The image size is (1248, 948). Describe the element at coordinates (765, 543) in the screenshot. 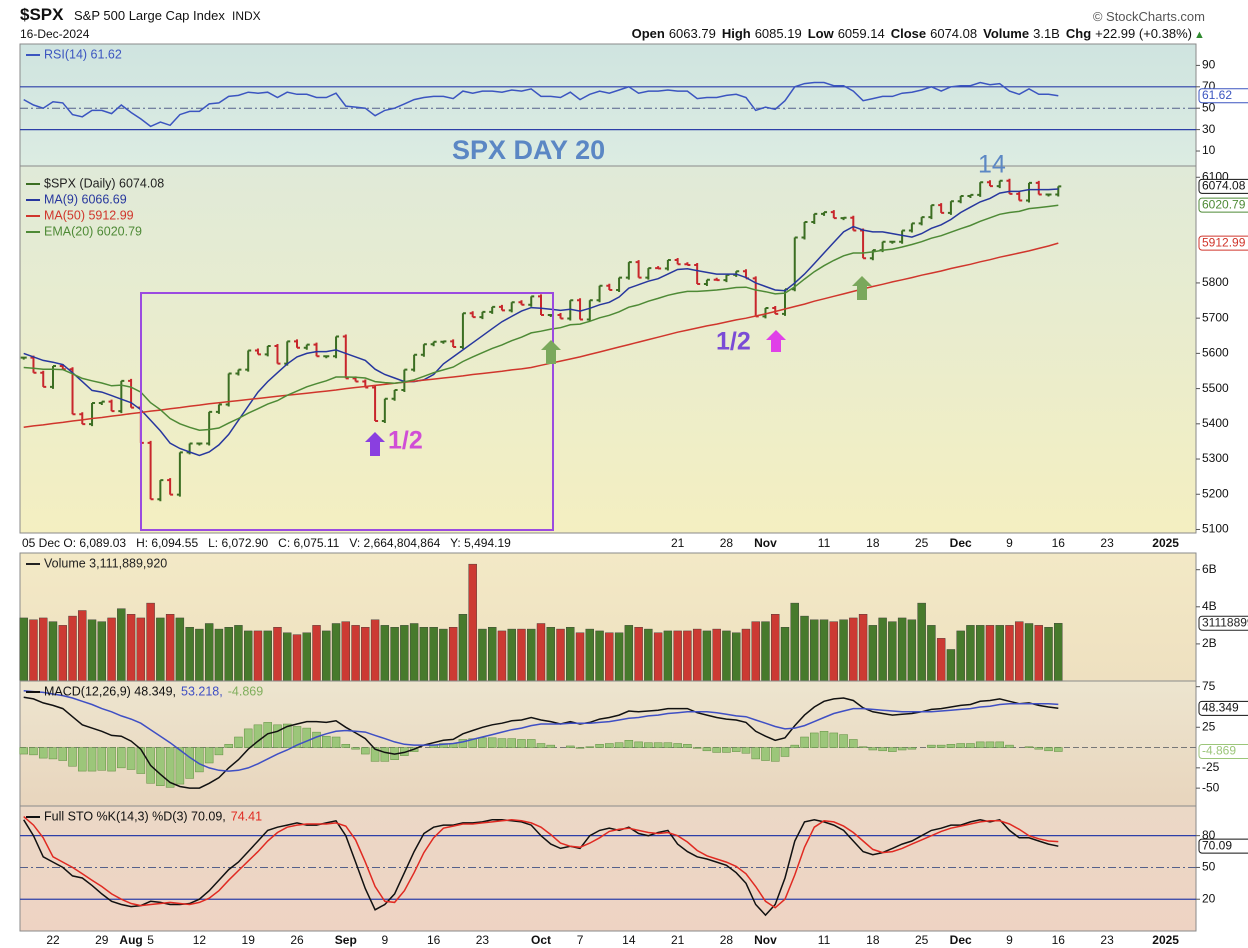

I see `x-tick-label: Nov` at that location.